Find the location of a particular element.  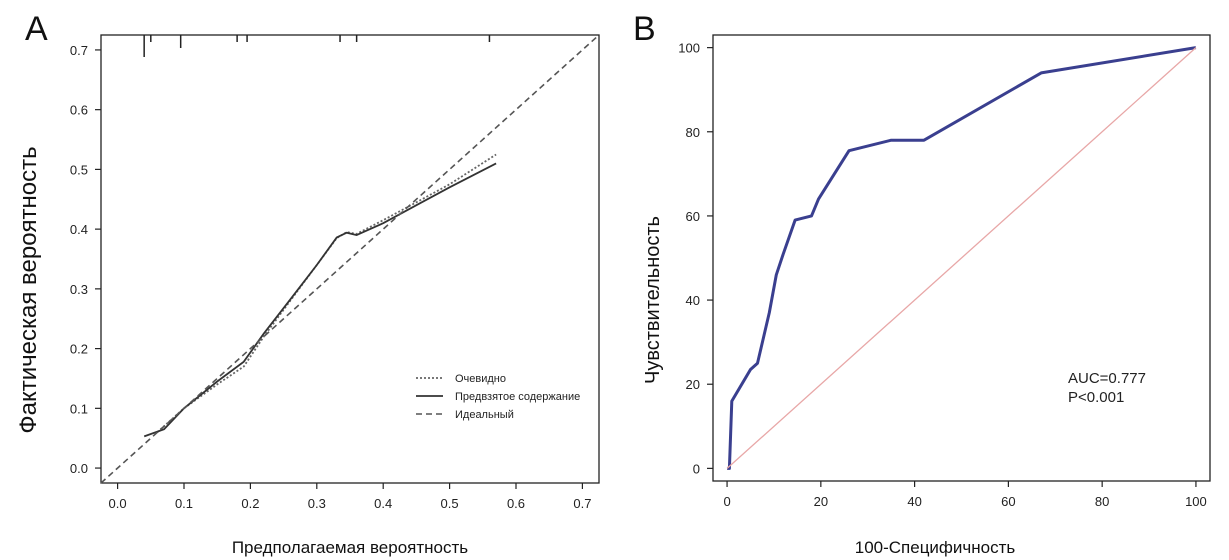

legend-label-2: Идеальный is located at coordinates (484, 415).